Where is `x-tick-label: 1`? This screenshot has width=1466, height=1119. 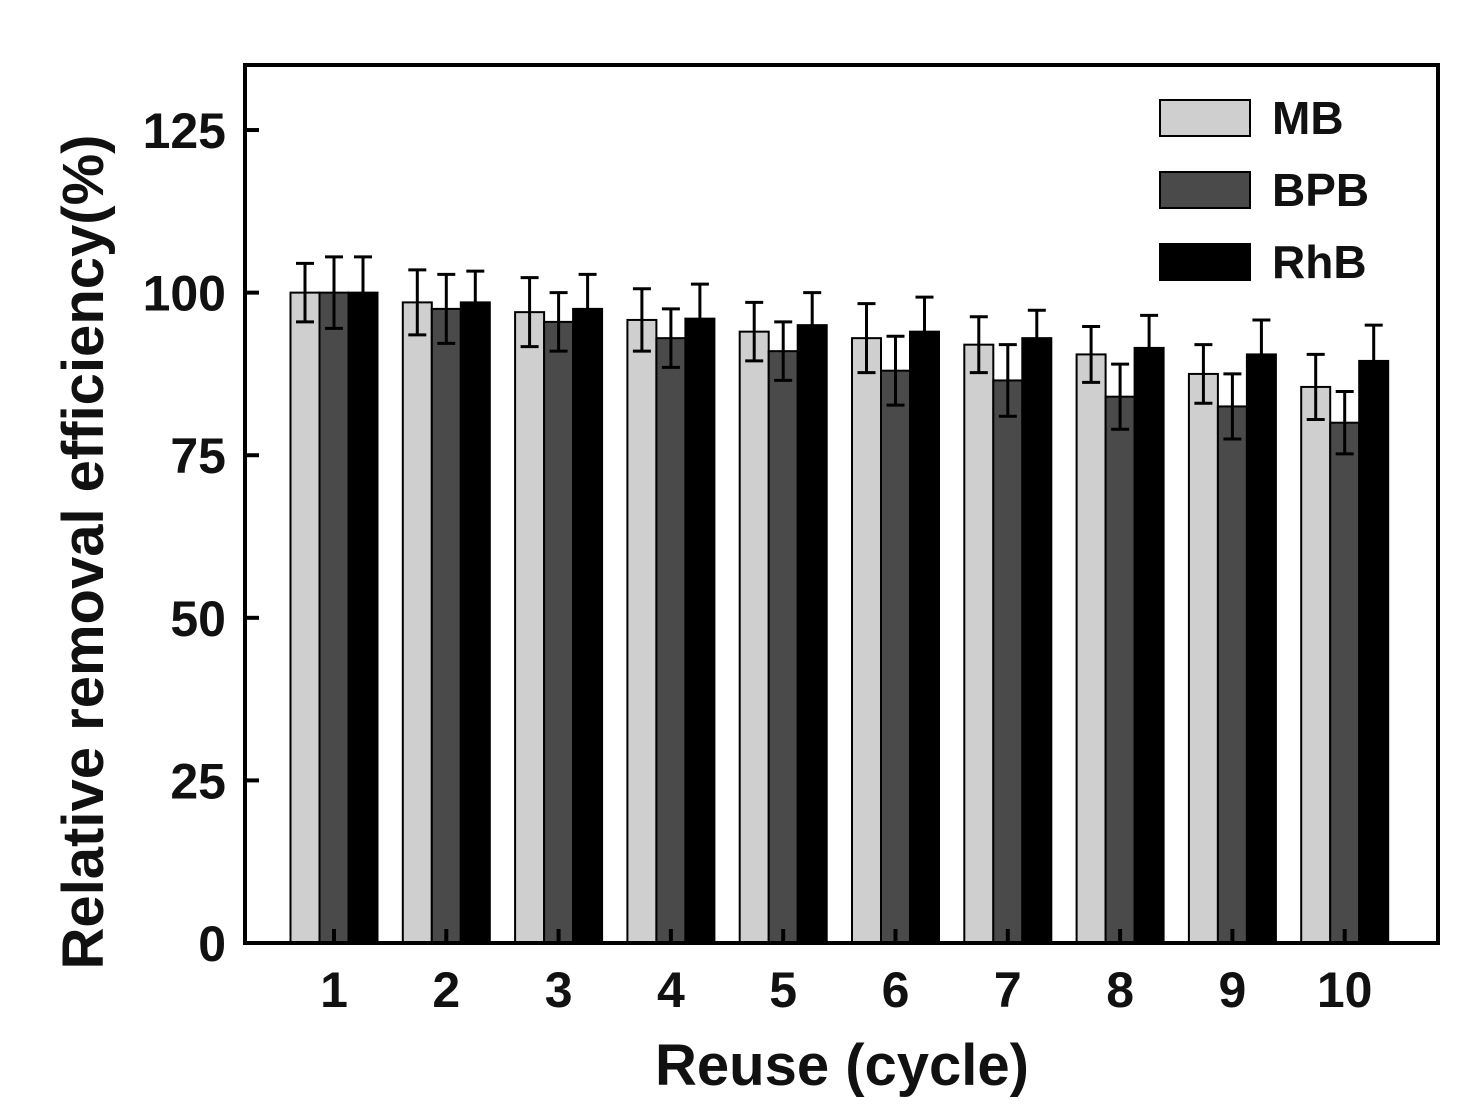
x-tick-label: 1 is located at coordinates (334, 990).